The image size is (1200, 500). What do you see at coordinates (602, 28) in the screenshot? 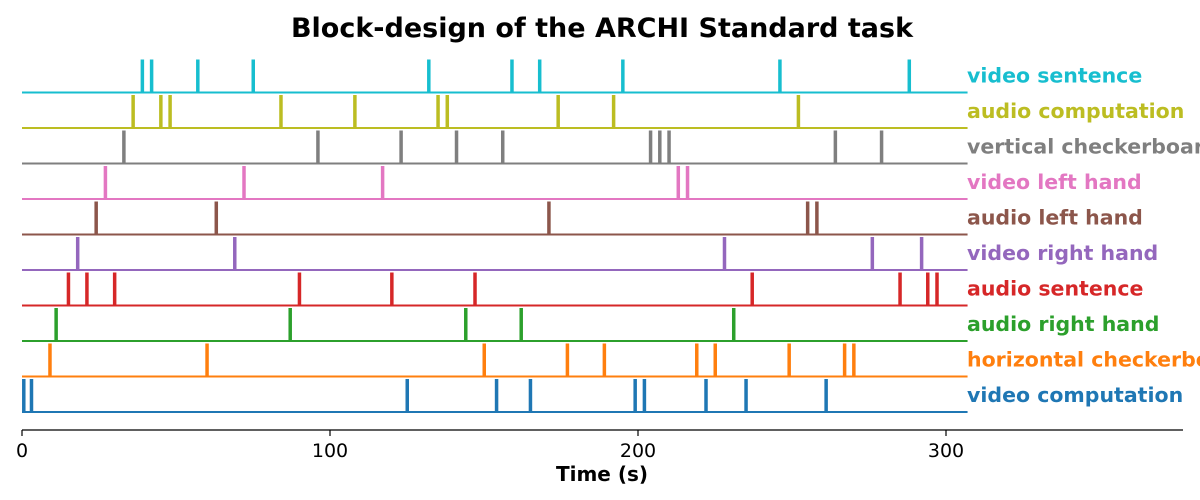
I see `chart-title: Block-design of the ARCHI Standard task` at bounding box center [602, 28].